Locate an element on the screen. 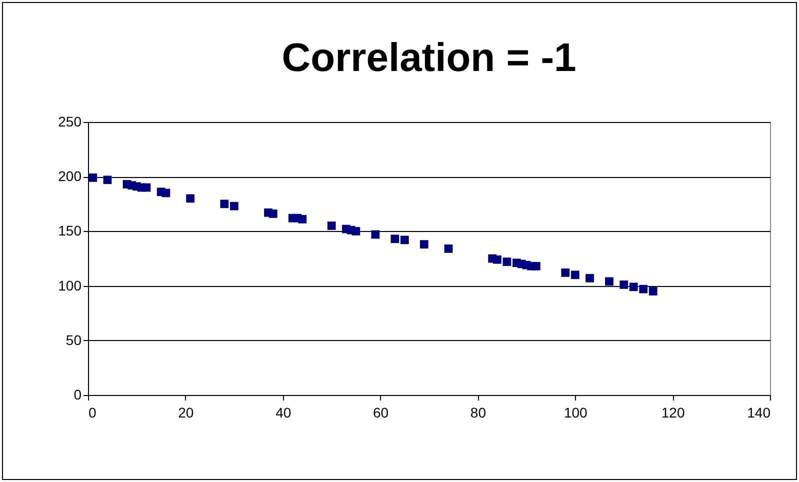 The height and width of the screenshot is (482, 799). x-tick-label: 60 is located at coordinates (380, 412).